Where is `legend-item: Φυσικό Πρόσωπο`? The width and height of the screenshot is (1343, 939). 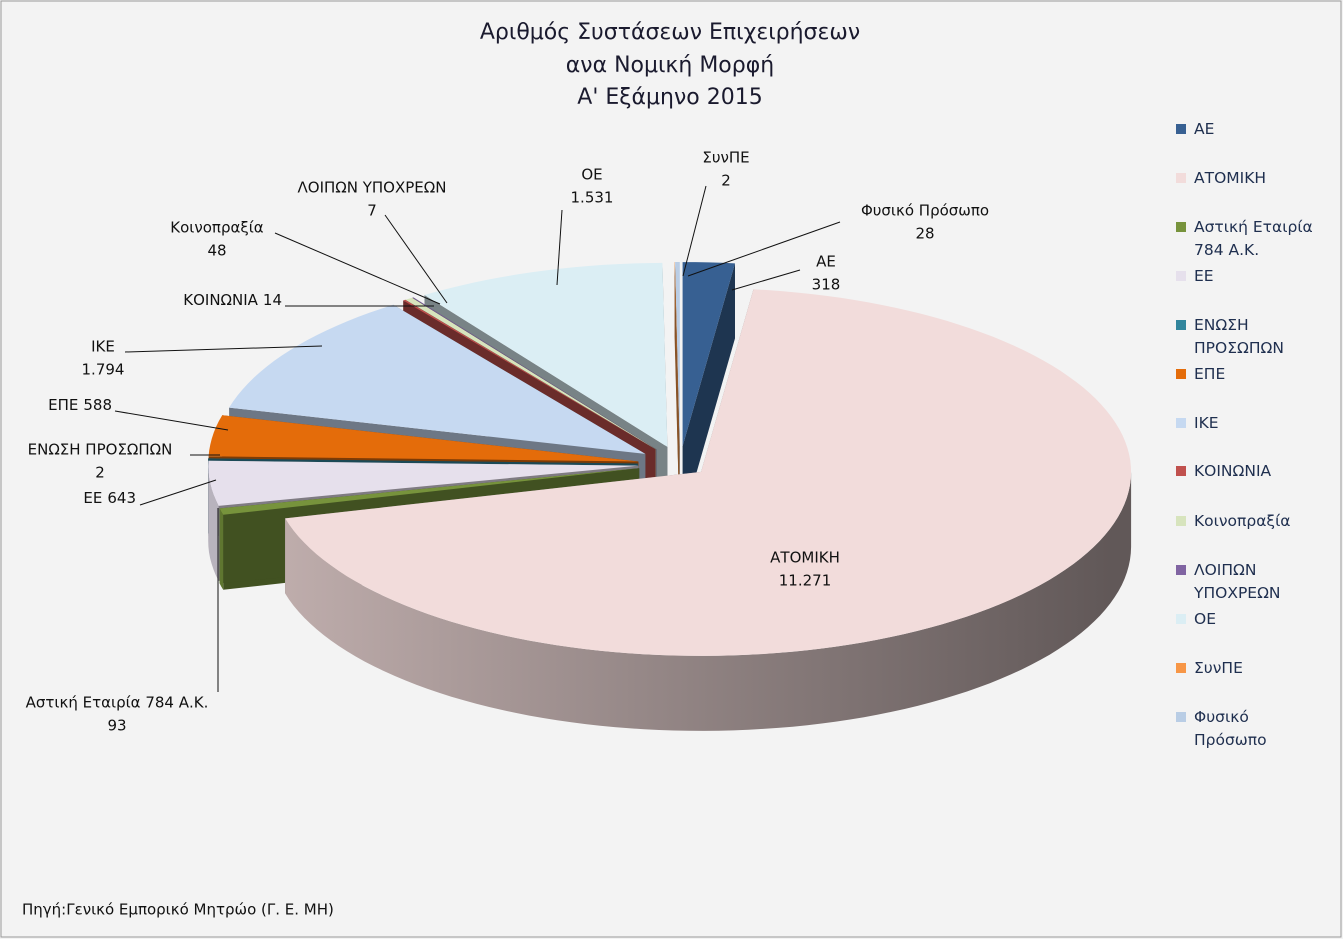
legend-item: Φυσικό Πρόσωπο is located at coordinates (1251, 729).